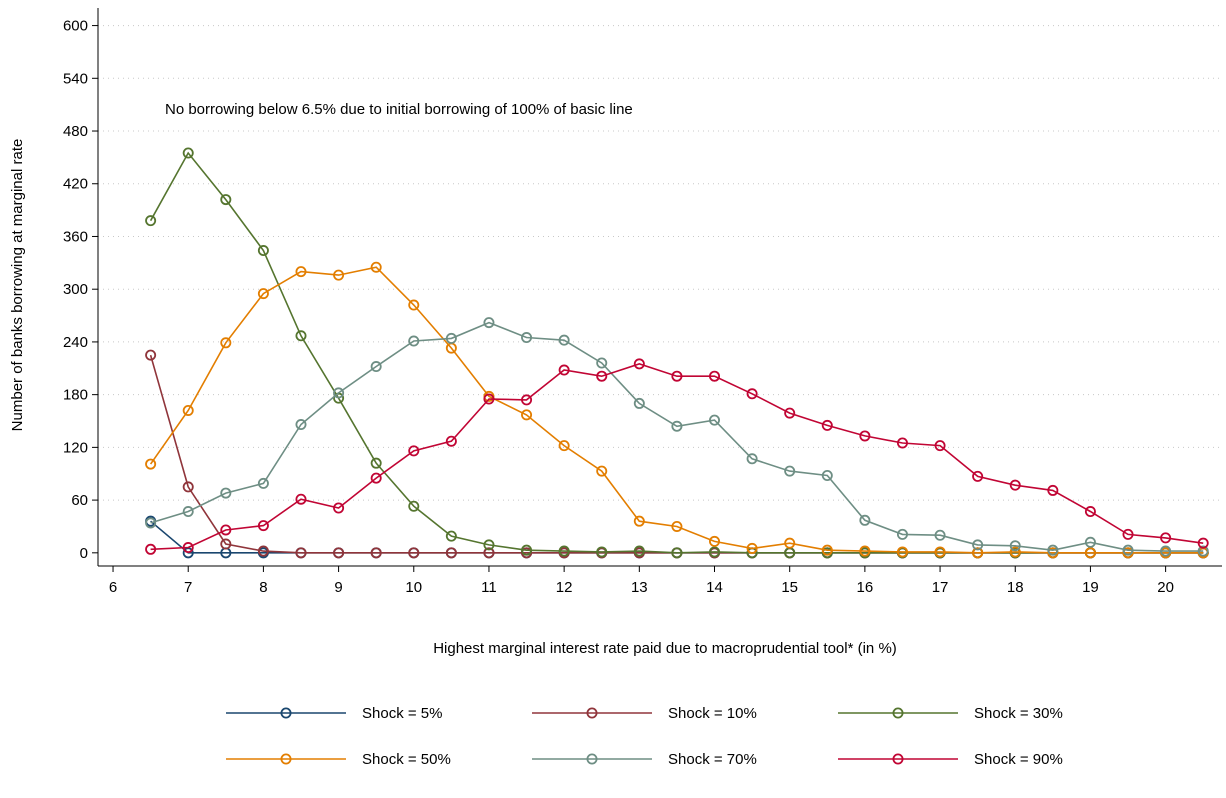 This screenshot has width=1226, height=798. Describe the element at coordinates (644, 759) in the screenshot. I see `legend-item: Shock = 70%` at that location.